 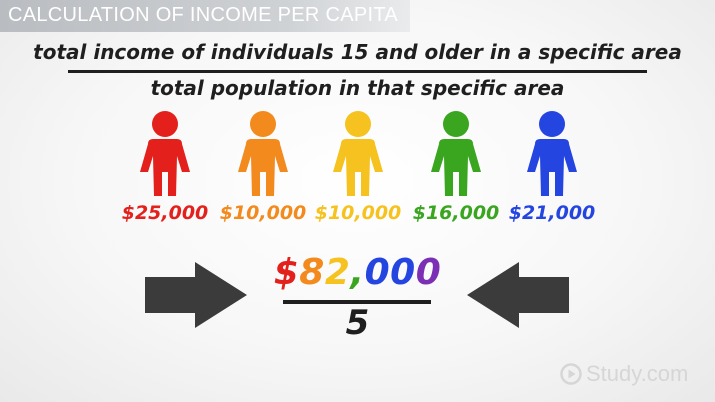 What do you see at coordinates (637, 373) in the screenshot?
I see `logo-text: Study.com` at bounding box center [637, 373].